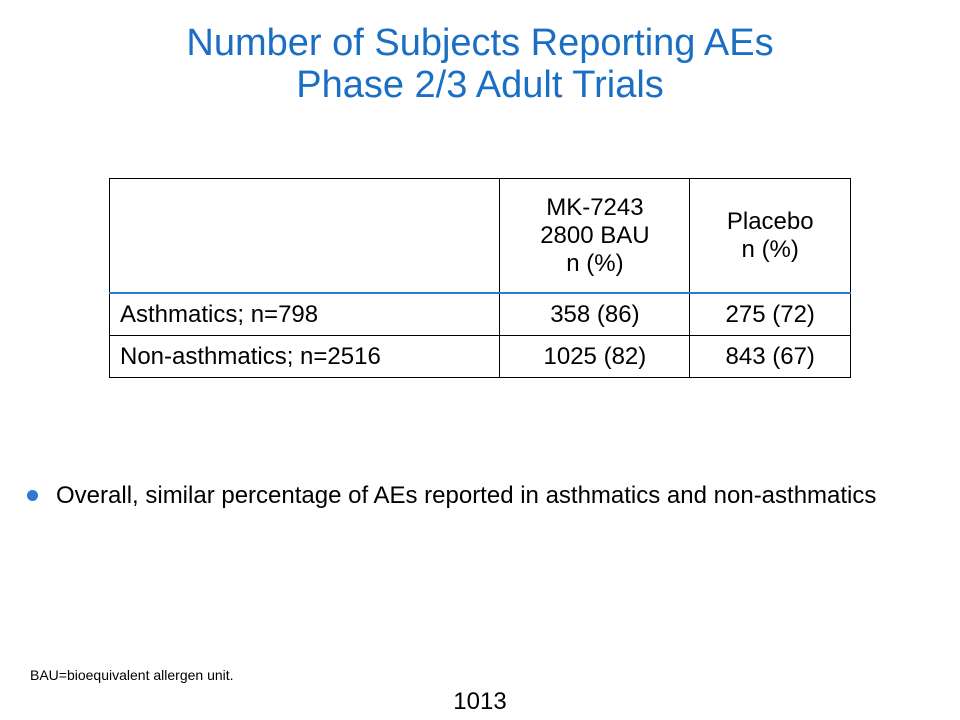 The image size is (960, 720). Describe the element at coordinates (480, 43) in the screenshot. I see `slide-title-line-1: Number of Subjects Reporting AEs` at that location.